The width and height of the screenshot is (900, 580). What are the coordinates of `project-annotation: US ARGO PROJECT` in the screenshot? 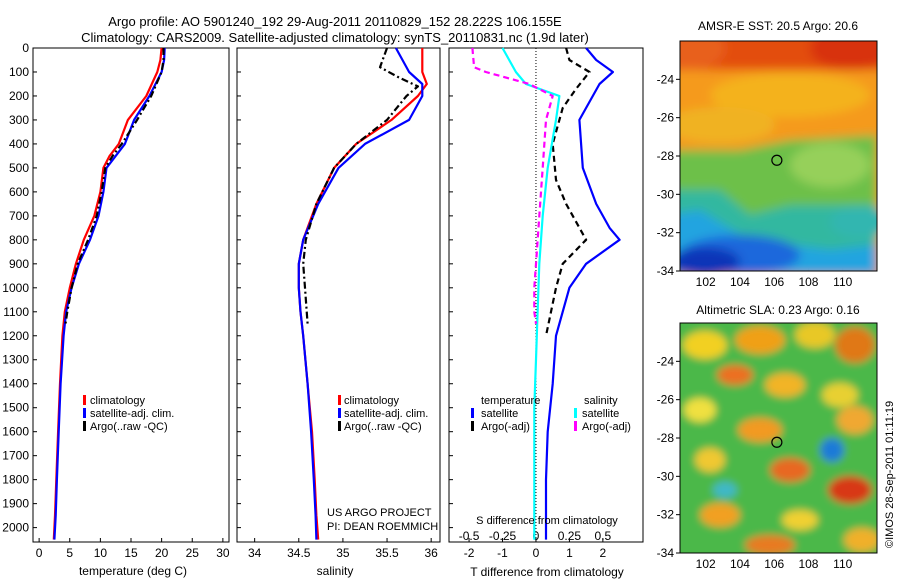 It's located at (379, 513).